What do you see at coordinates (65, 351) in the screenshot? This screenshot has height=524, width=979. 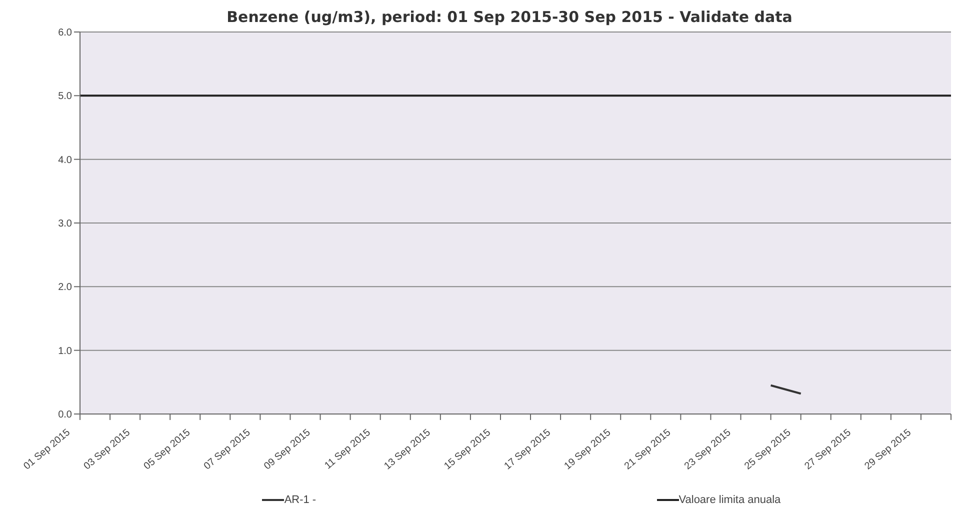 I see `y-tick-label: 1.0` at bounding box center [65, 351].